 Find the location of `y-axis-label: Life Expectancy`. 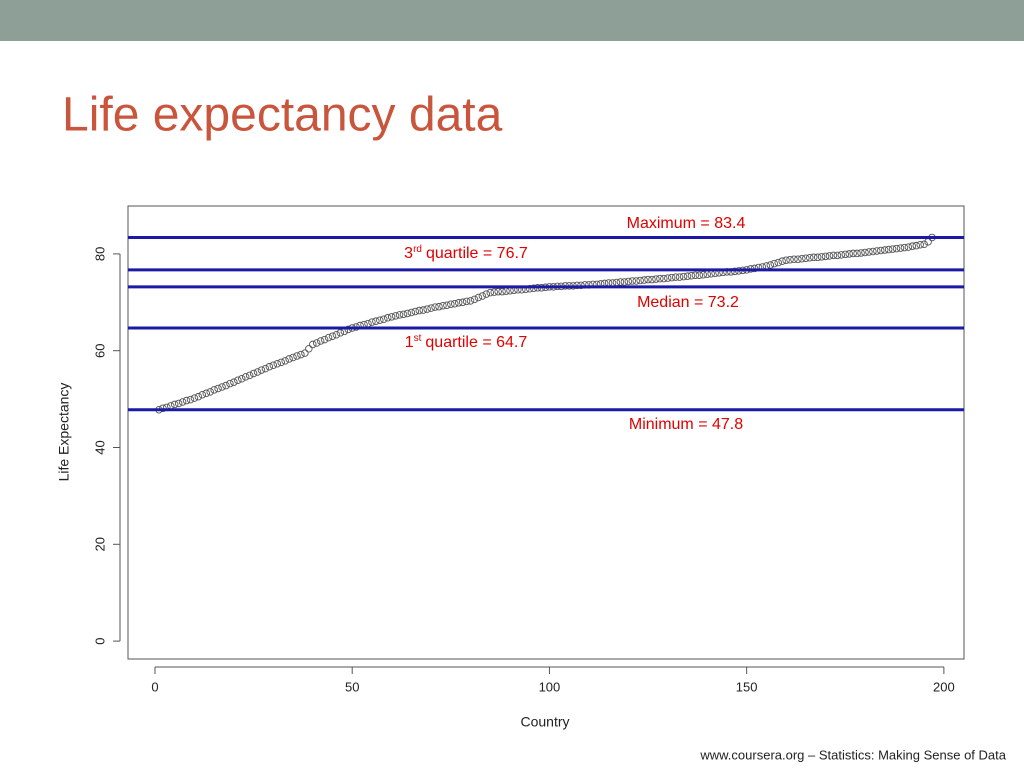

y-axis-label: Life Expectancy is located at coordinates (64, 432).